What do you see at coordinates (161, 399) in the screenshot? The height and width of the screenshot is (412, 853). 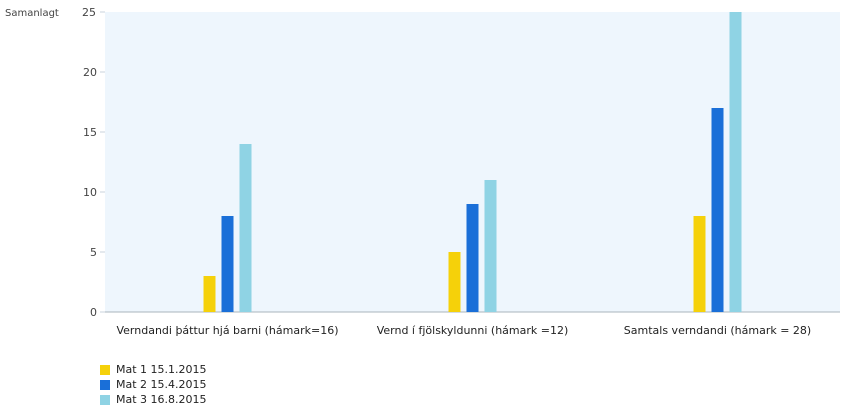 I see `legend-label: Mat 3 16.8.2015` at bounding box center [161, 399].